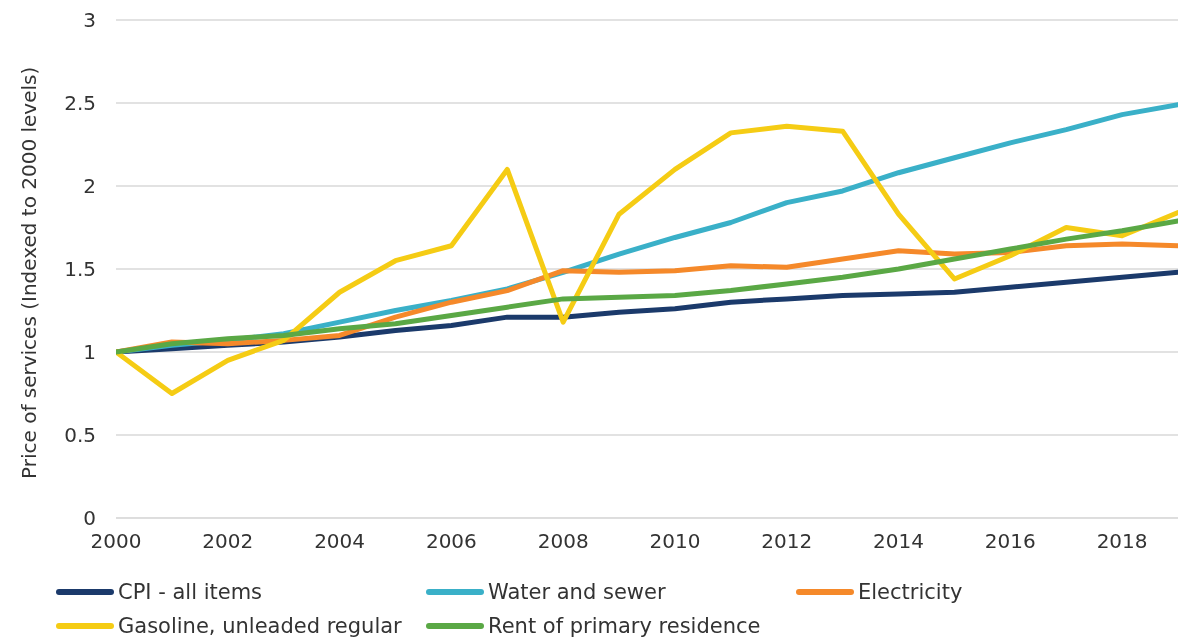 Image resolution: width=1185 pixels, height=639 pixels. I want to click on x-tick-label: 2010, so click(675, 541).